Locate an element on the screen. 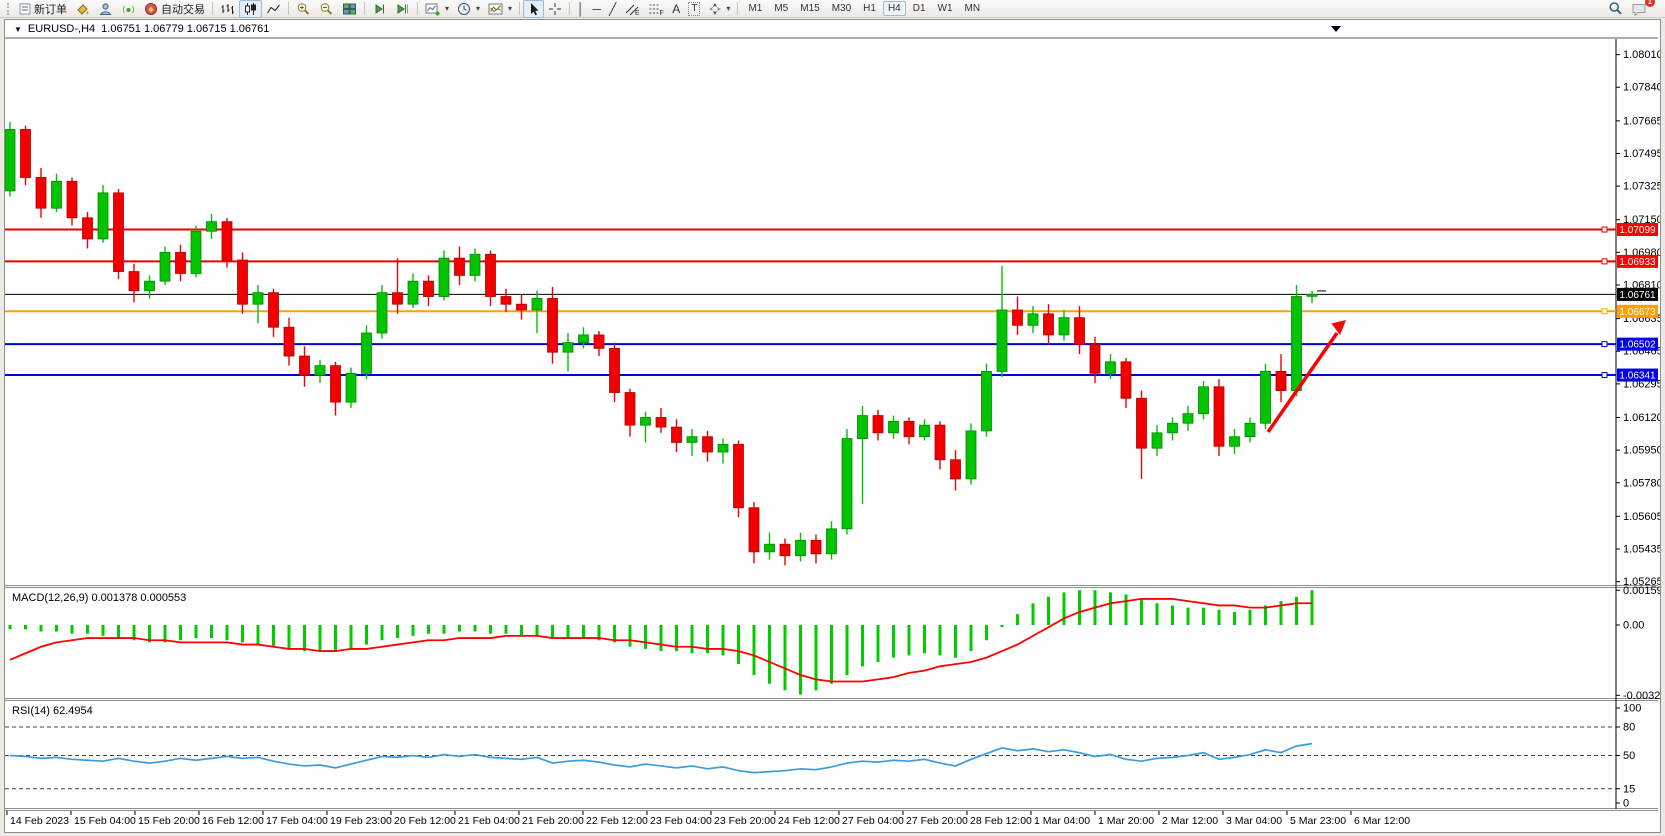  text-tool-icon: A is located at coordinates (676, 8).